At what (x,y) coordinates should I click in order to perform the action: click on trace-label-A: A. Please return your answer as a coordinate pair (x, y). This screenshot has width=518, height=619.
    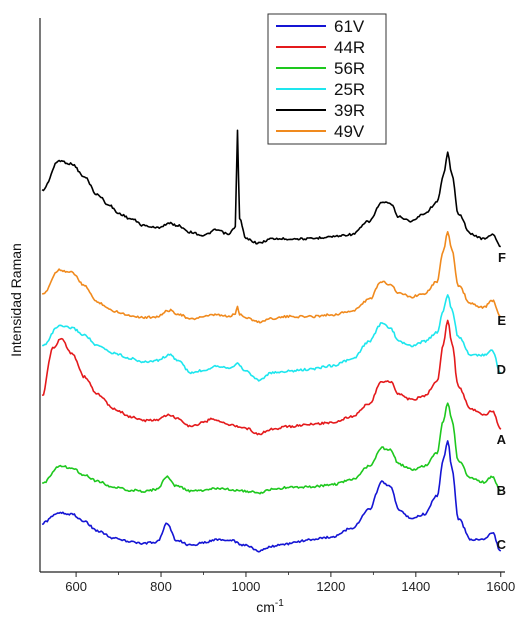
    Looking at the image, I should click on (502, 439).